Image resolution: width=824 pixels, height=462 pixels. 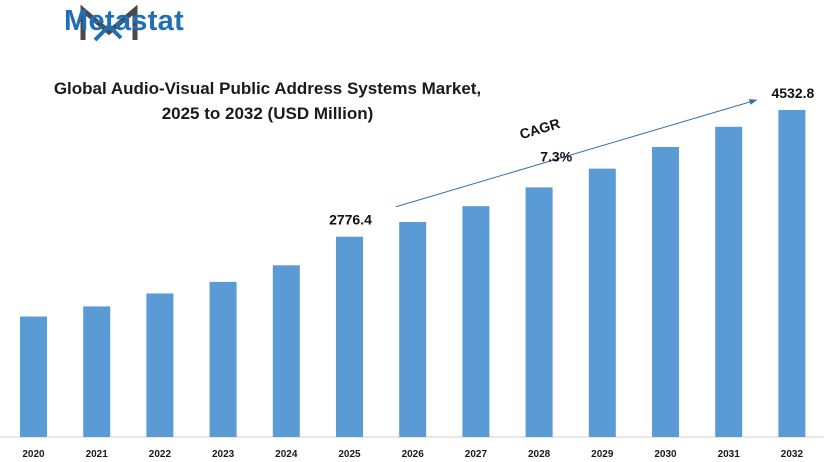 What do you see at coordinates (223, 454) in the screenshot?
I see `x-tick-2023: 2023` at bounding box center [223, 454].